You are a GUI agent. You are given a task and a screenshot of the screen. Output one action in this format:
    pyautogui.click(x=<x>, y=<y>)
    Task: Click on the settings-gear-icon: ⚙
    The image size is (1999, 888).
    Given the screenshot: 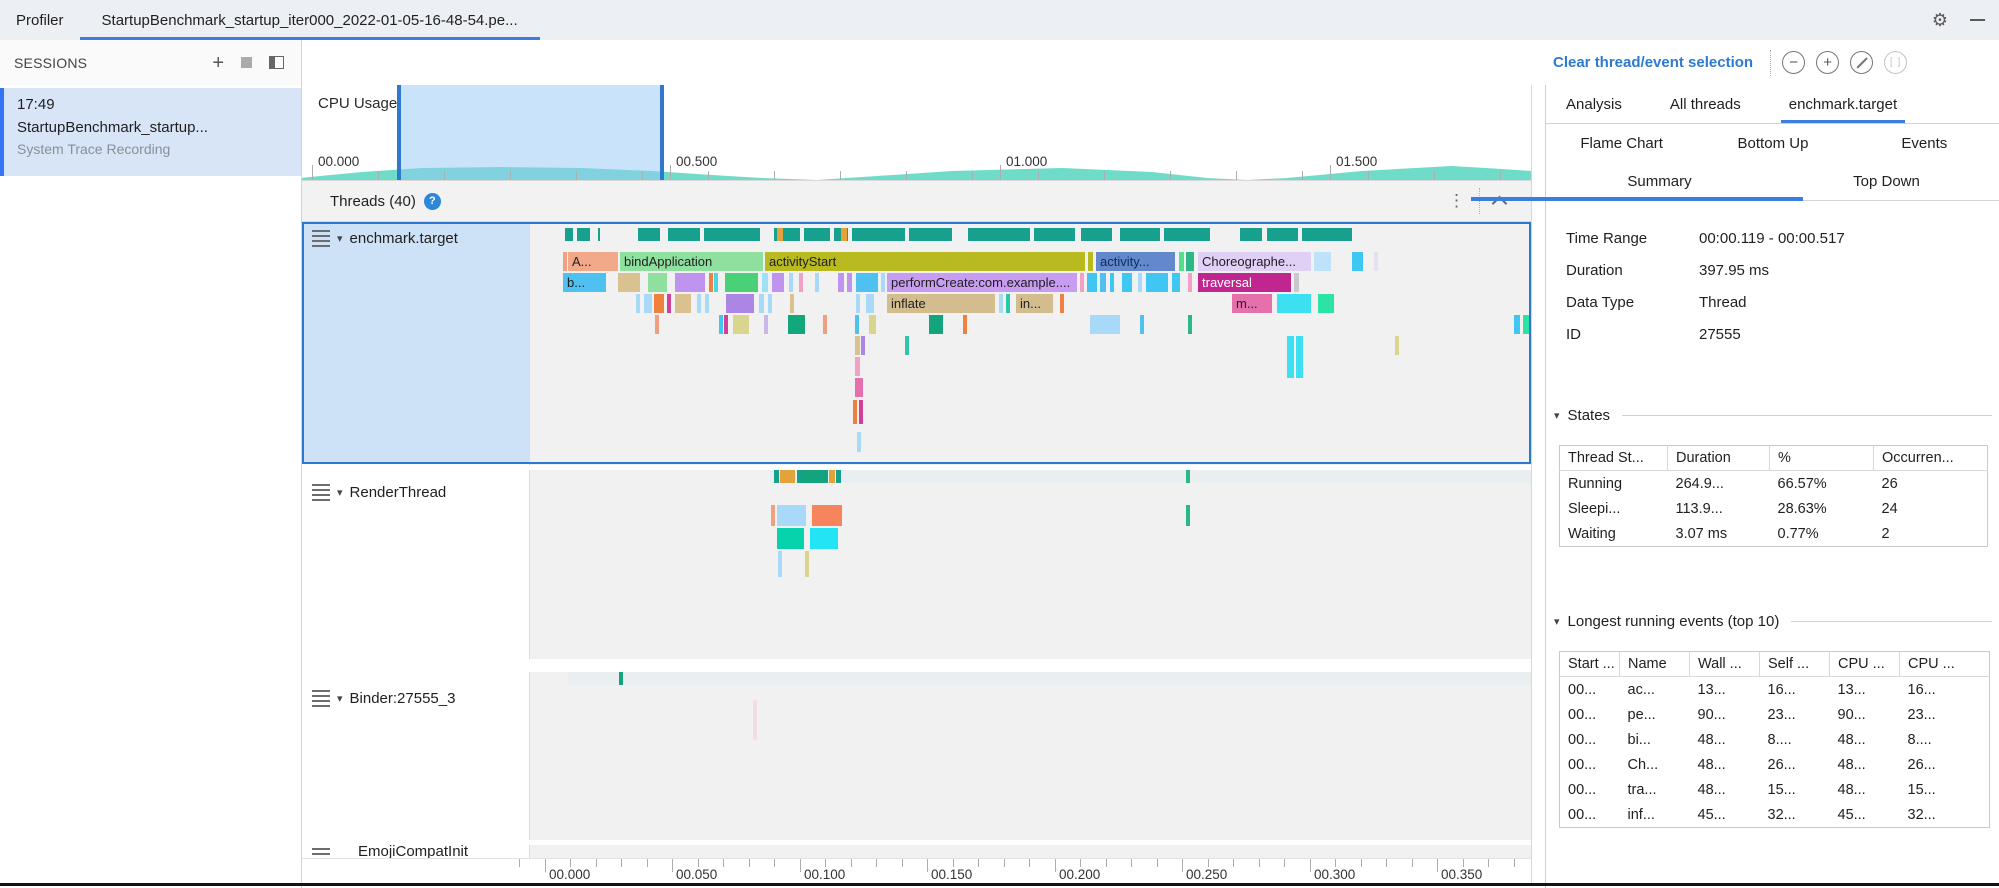 What is the action you would take?
    pyautogui.click(x=1939, y=19)
    